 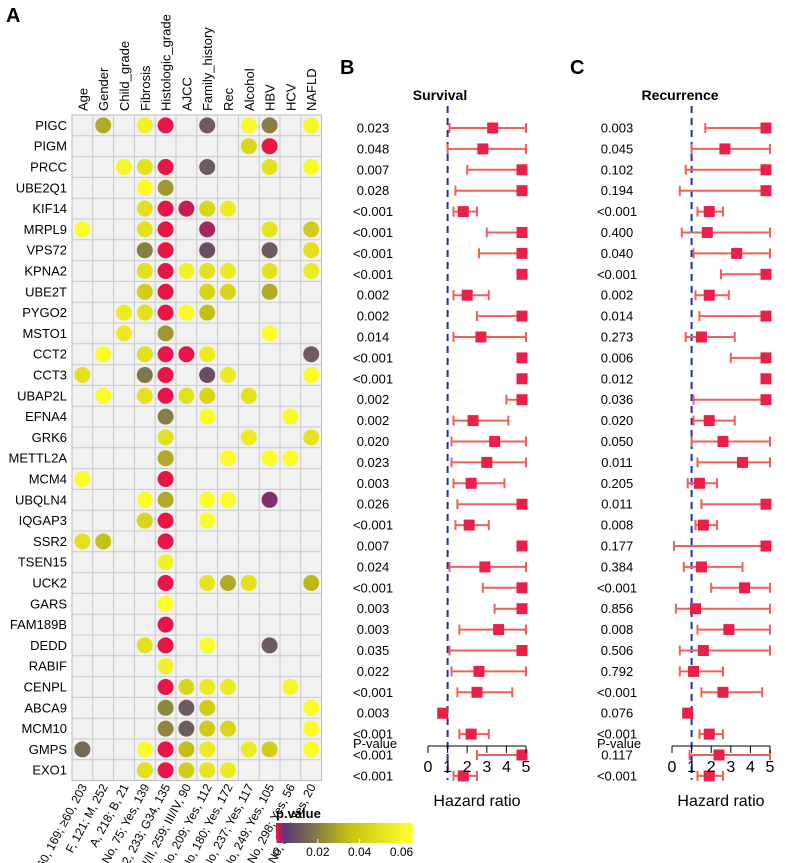 What do you see at coordinates (42, 562) in the screenshot?
I see `gene-label-tsen15: TSEN15` at bounding box center [42, 562].